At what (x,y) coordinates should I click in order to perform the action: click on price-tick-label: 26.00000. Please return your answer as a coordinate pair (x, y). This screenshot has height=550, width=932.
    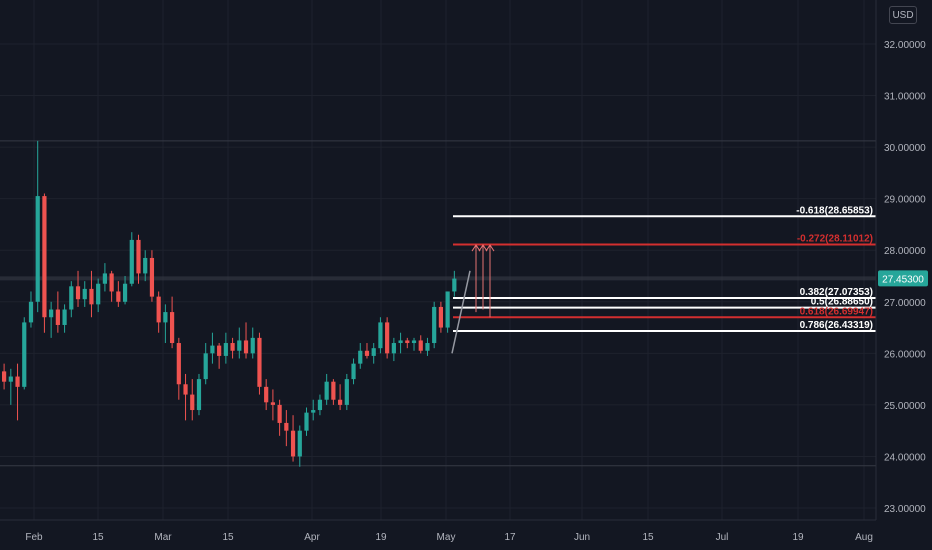
    Looking at the image, I should click on (905, 354).